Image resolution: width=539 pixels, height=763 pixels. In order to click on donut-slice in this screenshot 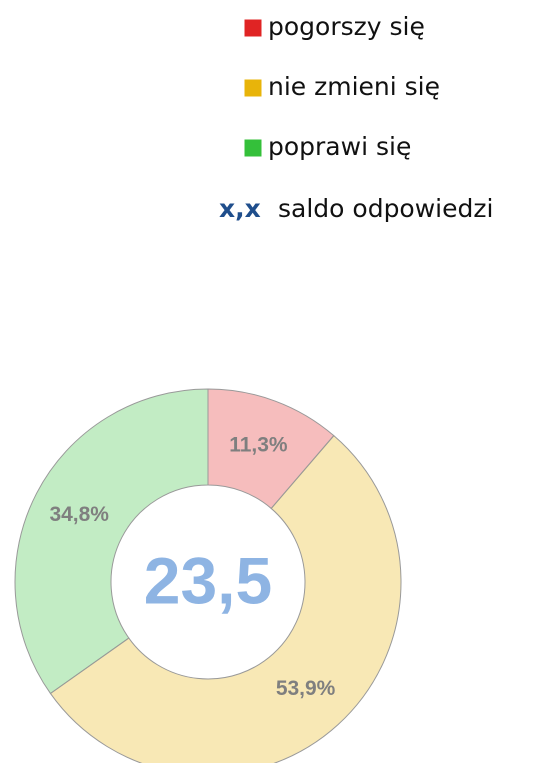, I will do `click(111, 541)`.